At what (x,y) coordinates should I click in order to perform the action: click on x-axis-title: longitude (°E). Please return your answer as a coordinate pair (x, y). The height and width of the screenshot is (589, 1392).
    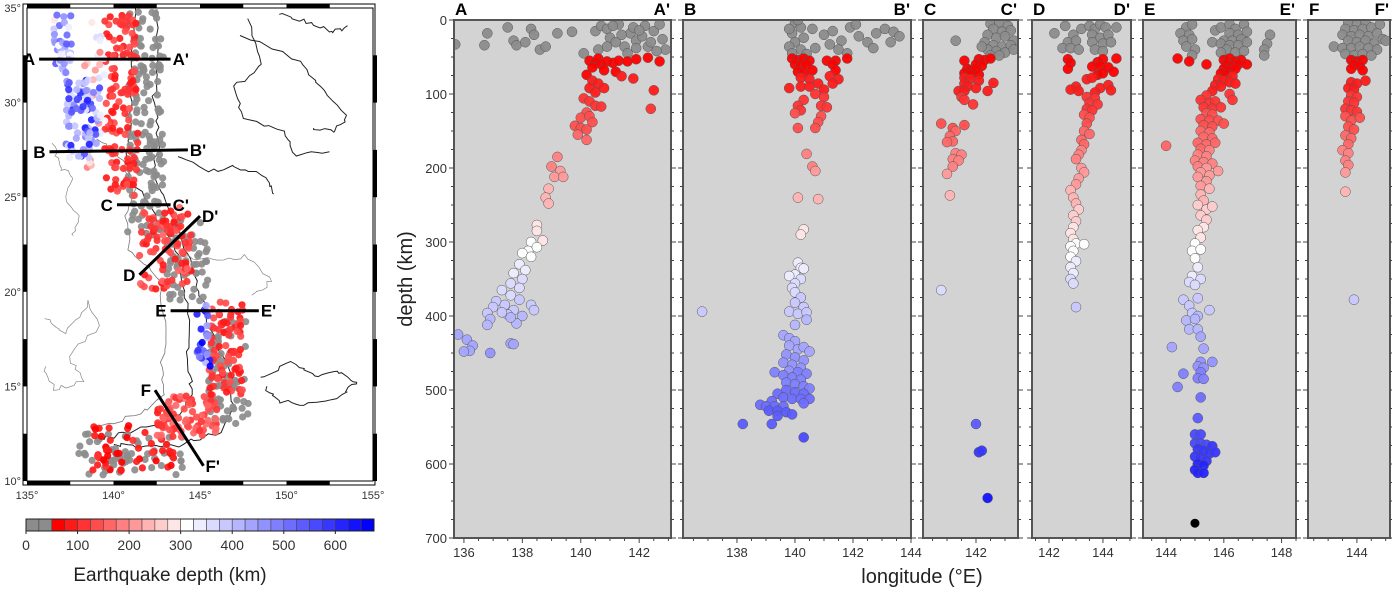
    Looking at the image, I should click on (921, 577).